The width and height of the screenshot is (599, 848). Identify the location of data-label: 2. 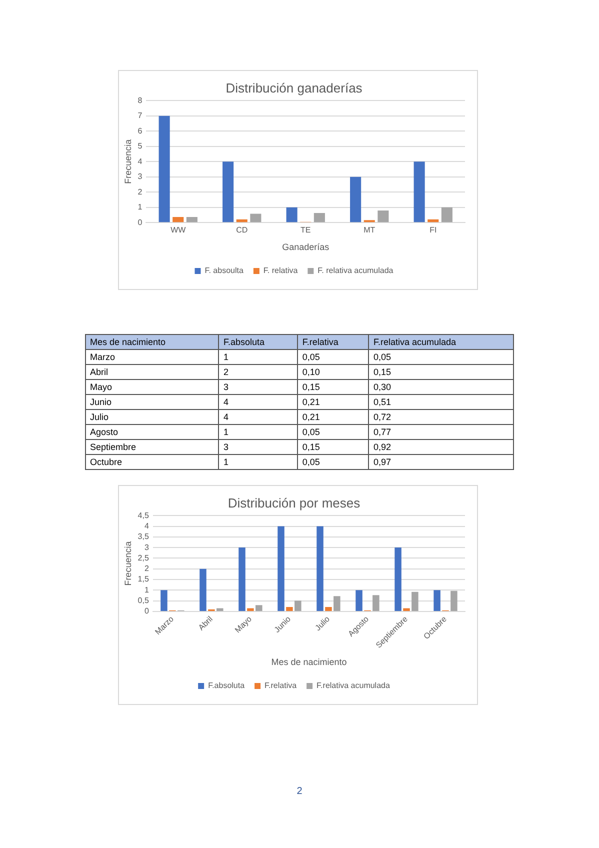
(258, 372).